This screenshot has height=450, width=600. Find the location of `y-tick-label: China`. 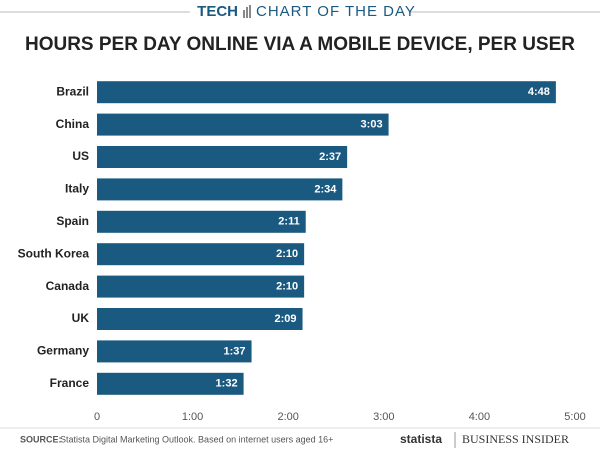

y-tick-label: China is located at coordinates (73, 124).